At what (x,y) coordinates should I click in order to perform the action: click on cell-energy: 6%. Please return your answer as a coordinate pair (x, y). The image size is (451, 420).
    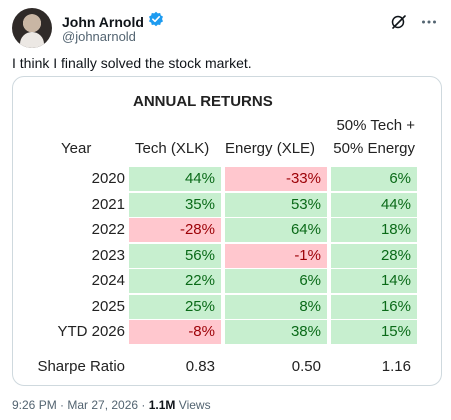
    Looking at the image, I should click on (276, 281).